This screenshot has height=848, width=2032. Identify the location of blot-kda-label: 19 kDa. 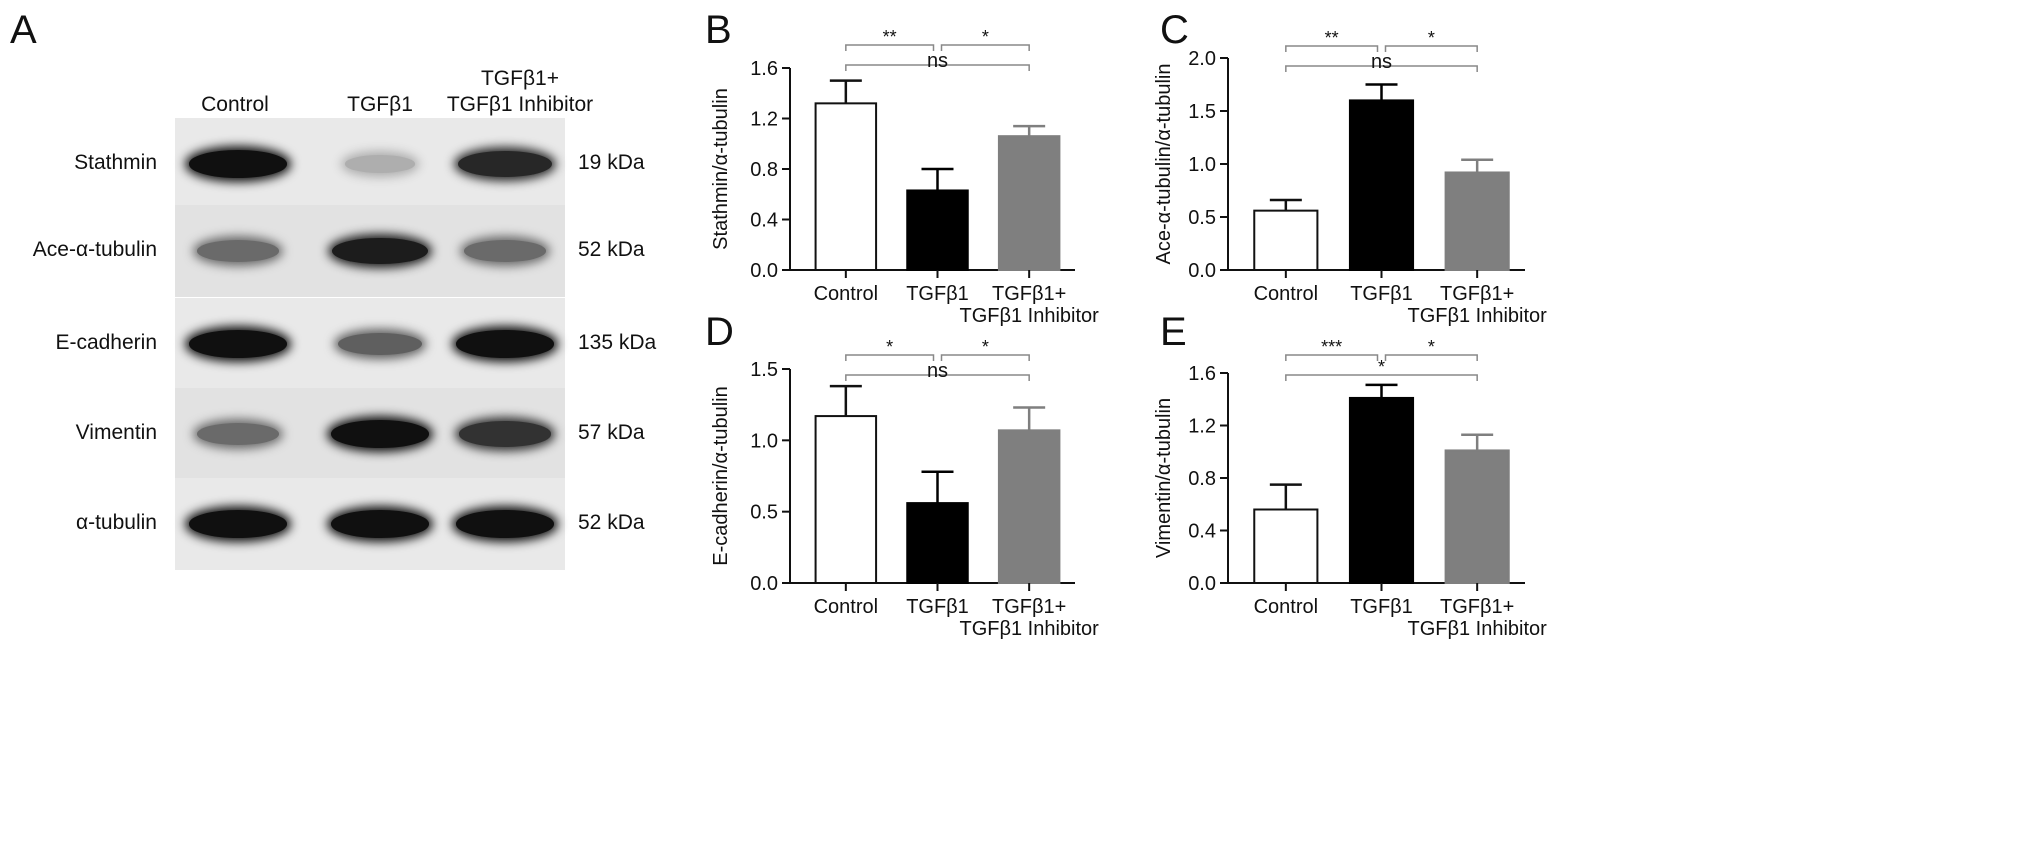
(611, 162).